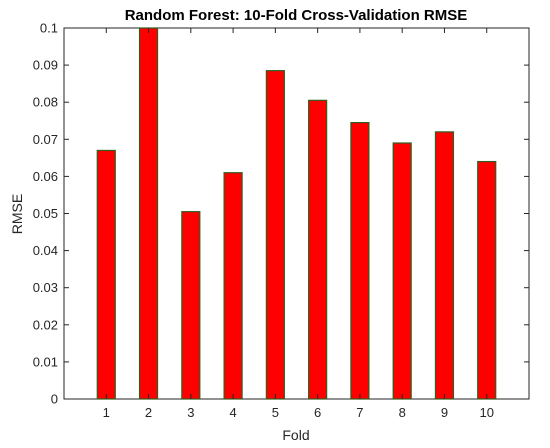 This screenshot has width=550, height=448. I want to click on y-tick-label: 0.09, so click(45, 65).